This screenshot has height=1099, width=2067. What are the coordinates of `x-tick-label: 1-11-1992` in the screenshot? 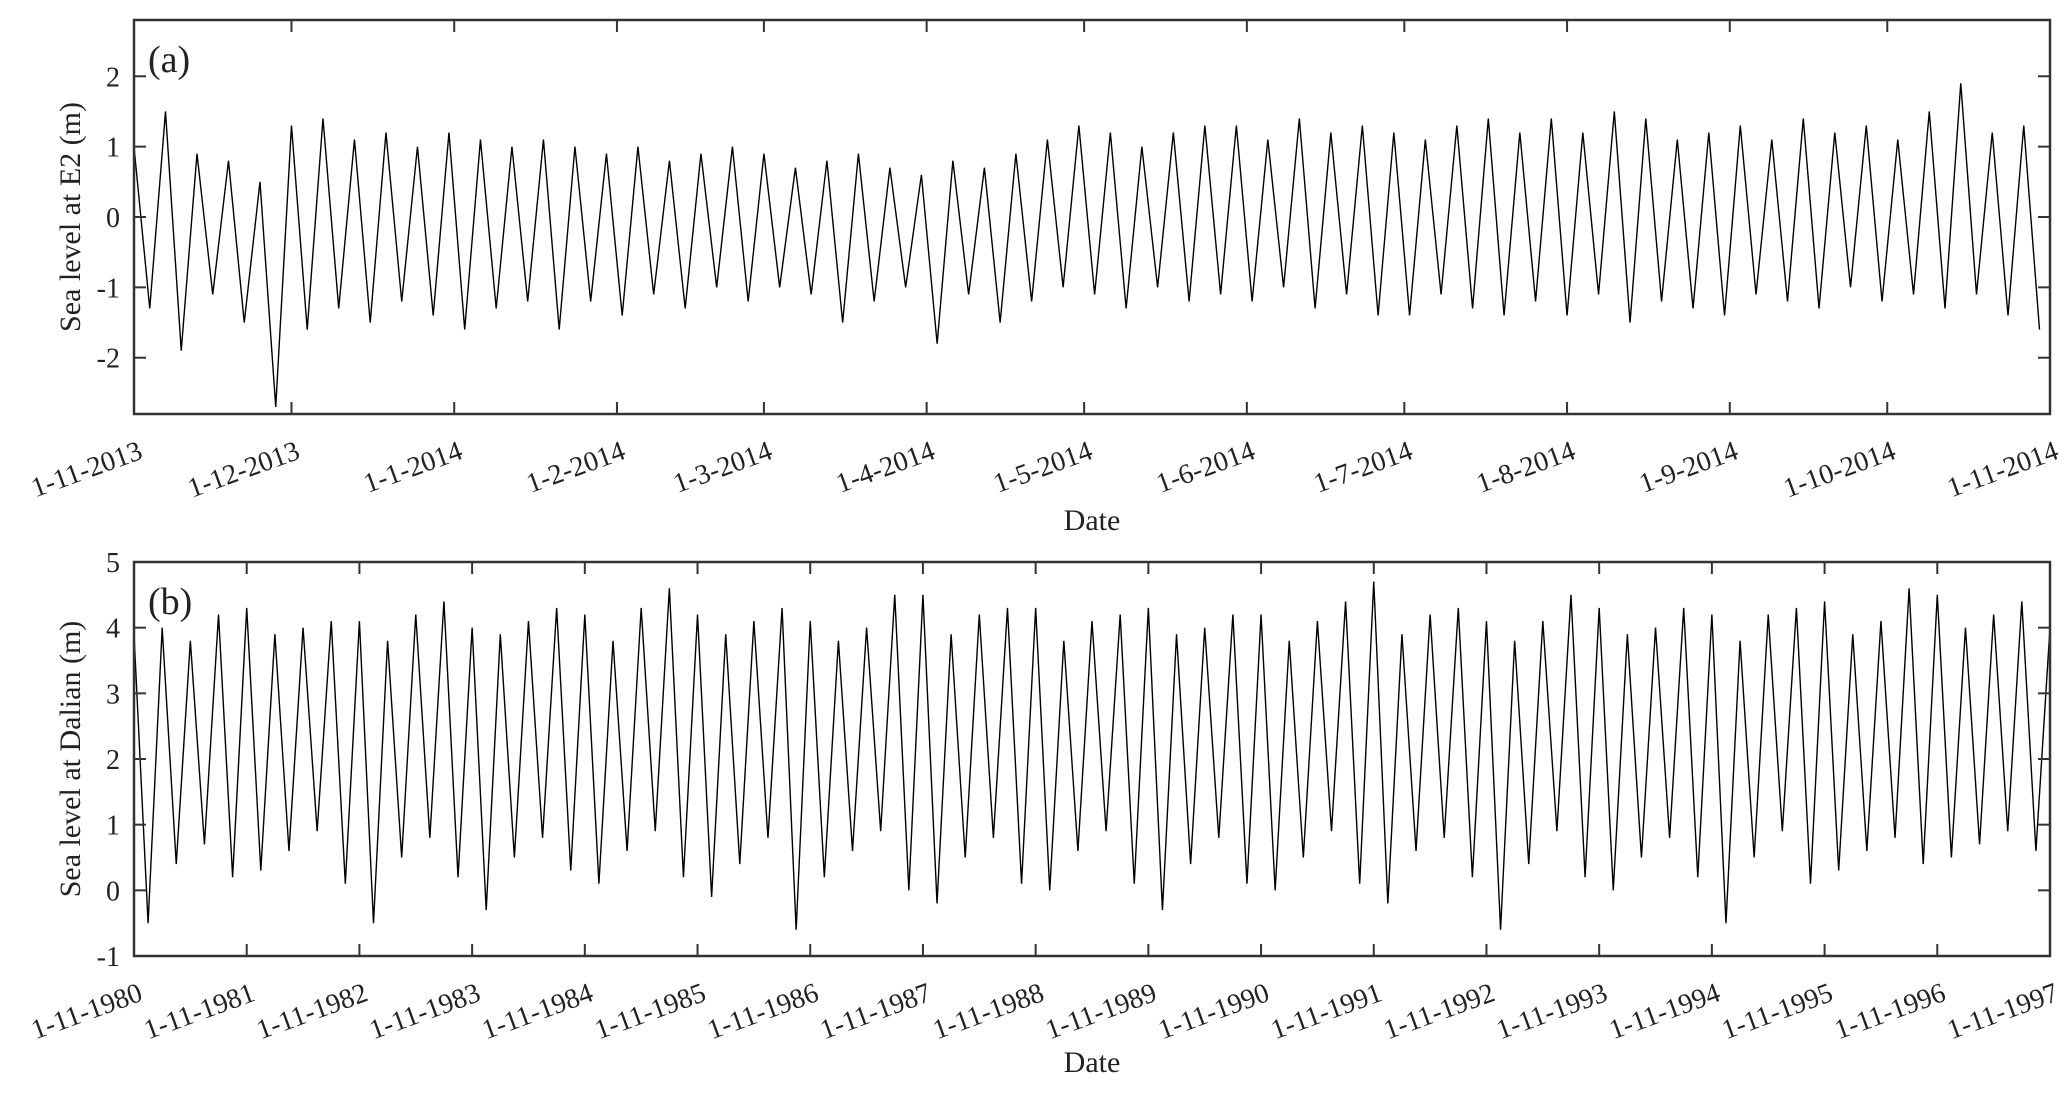 It's located at (1439, 1011).